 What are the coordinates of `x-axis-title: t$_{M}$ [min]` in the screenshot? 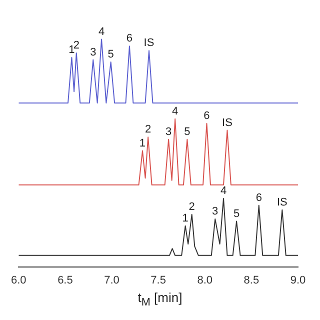 It's located at (160, 299).